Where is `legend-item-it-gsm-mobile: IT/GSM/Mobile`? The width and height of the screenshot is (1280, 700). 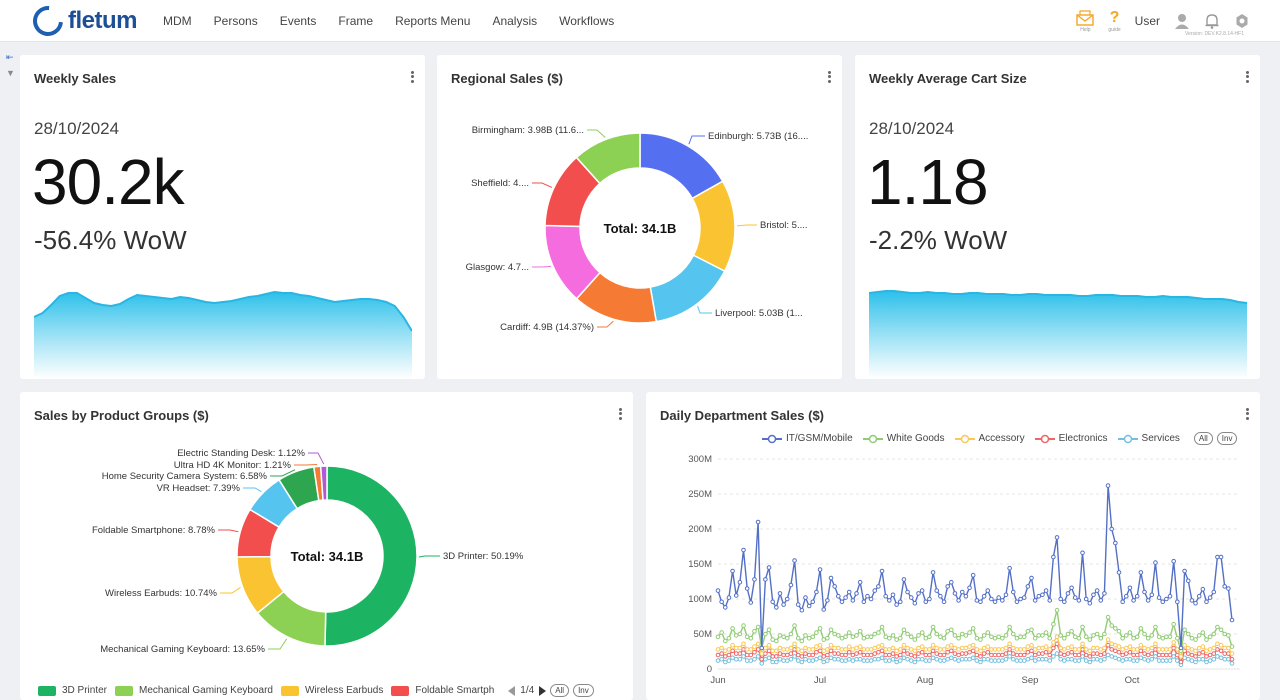 legend-item-it-gsm-mobile: IT/GSM/Mobile is located at coordinates (807, 438).